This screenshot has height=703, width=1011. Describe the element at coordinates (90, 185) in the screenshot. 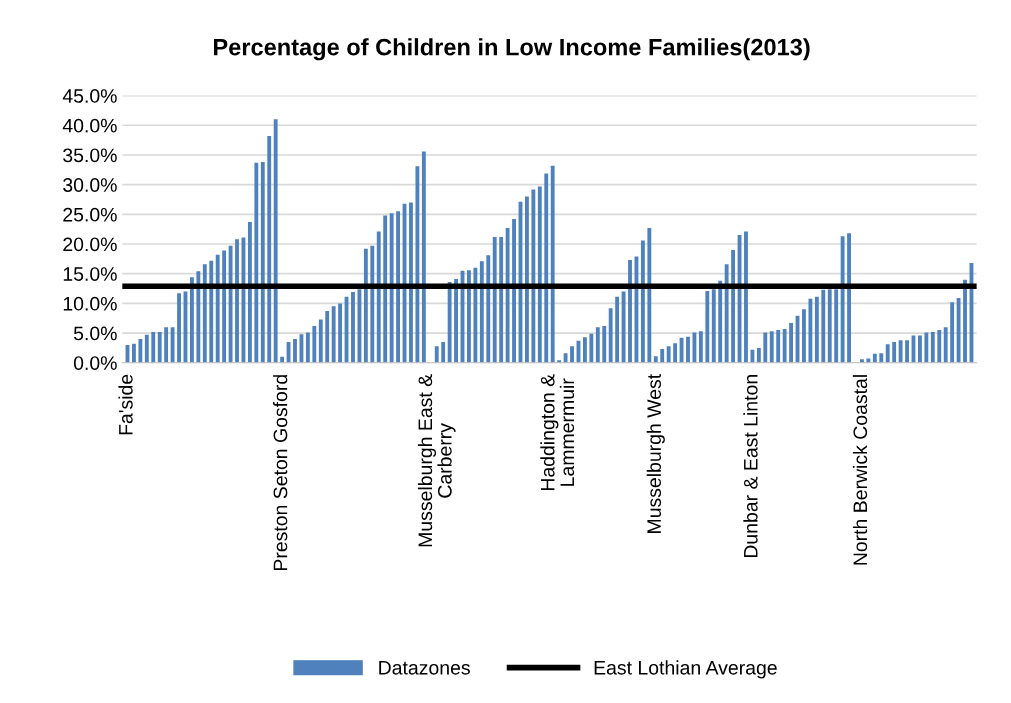

I see `y-tick-label: 30.0%` at that location.